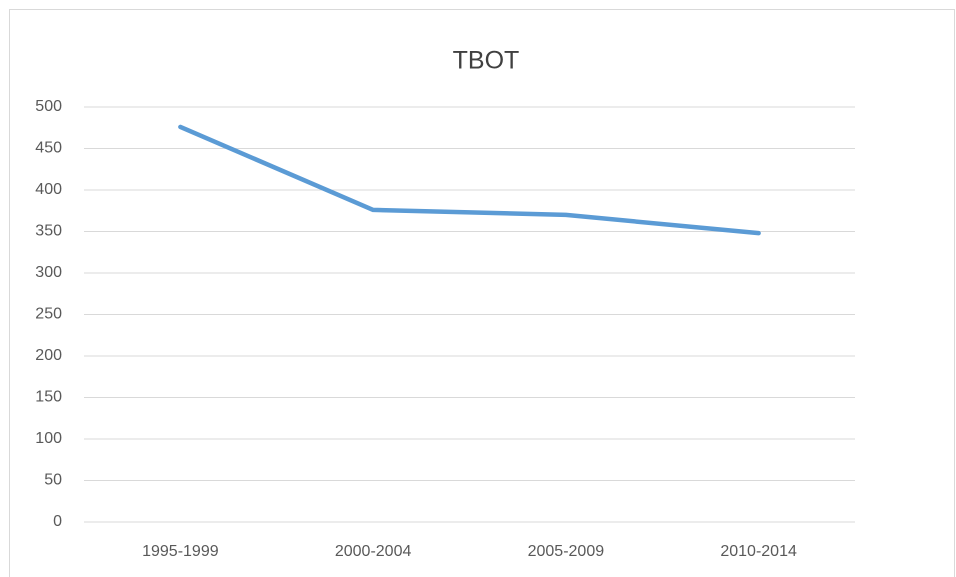  What do you see at coordinates (48, 231) in the screenshot?
I see `y-tick-label: 350` at bounding box center [48, 231].